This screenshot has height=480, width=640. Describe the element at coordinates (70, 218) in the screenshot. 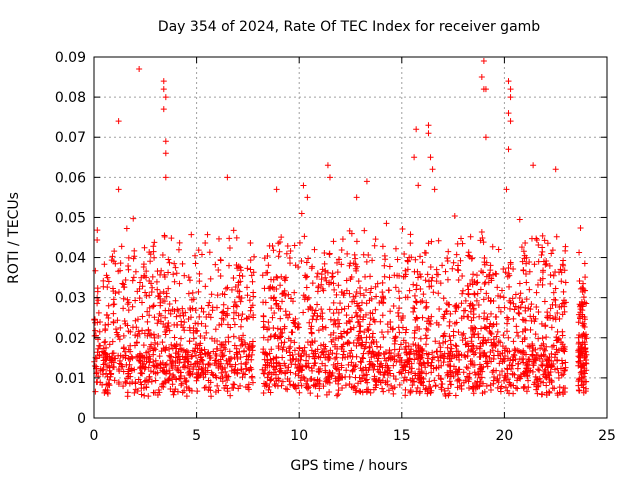

I see `y-tick-label: 0.05` at that location.